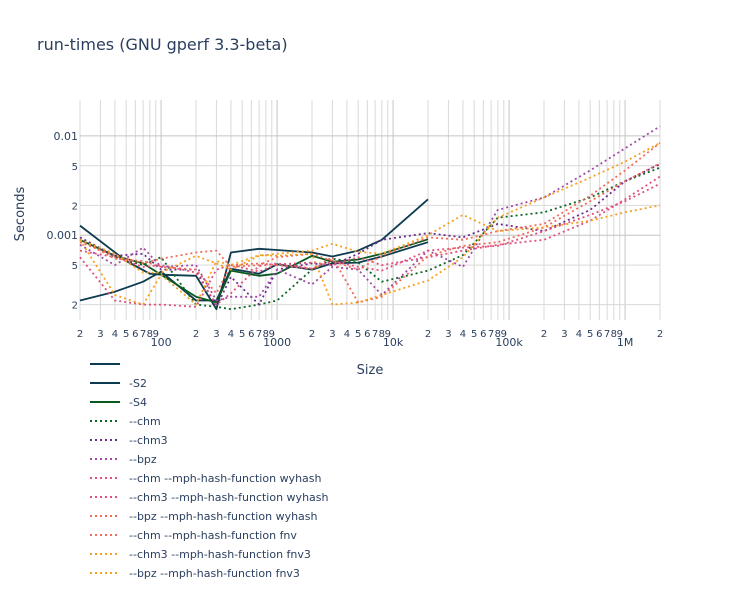 Image resolution: width=740 pixels, height=604 pixels. Describe the element at coordinates (66, 136) in the screenshot. I see `y-major-tick-label: 0.01` at that location.